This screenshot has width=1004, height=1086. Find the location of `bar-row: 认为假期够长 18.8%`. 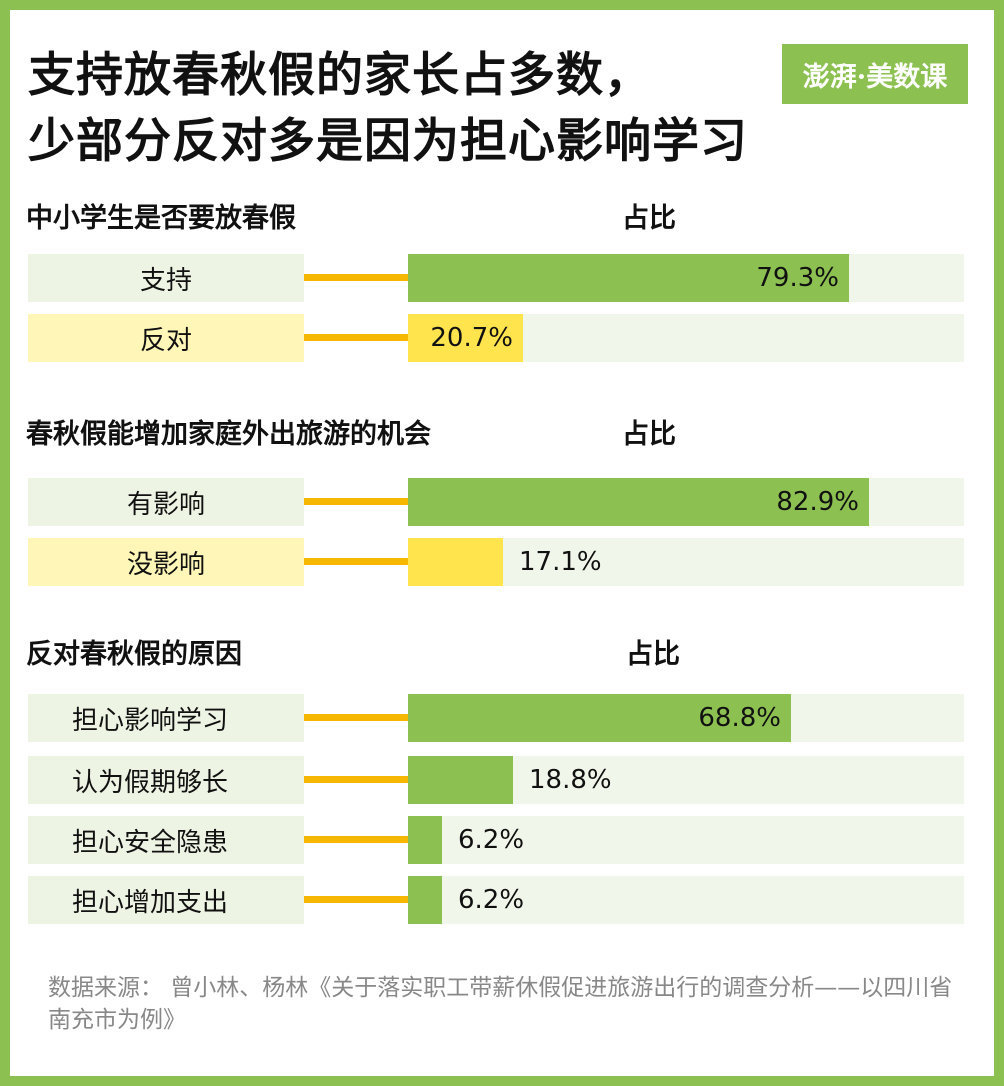

bar-row: 认为假期够长 18.8% is located at coordinates (497, 780).